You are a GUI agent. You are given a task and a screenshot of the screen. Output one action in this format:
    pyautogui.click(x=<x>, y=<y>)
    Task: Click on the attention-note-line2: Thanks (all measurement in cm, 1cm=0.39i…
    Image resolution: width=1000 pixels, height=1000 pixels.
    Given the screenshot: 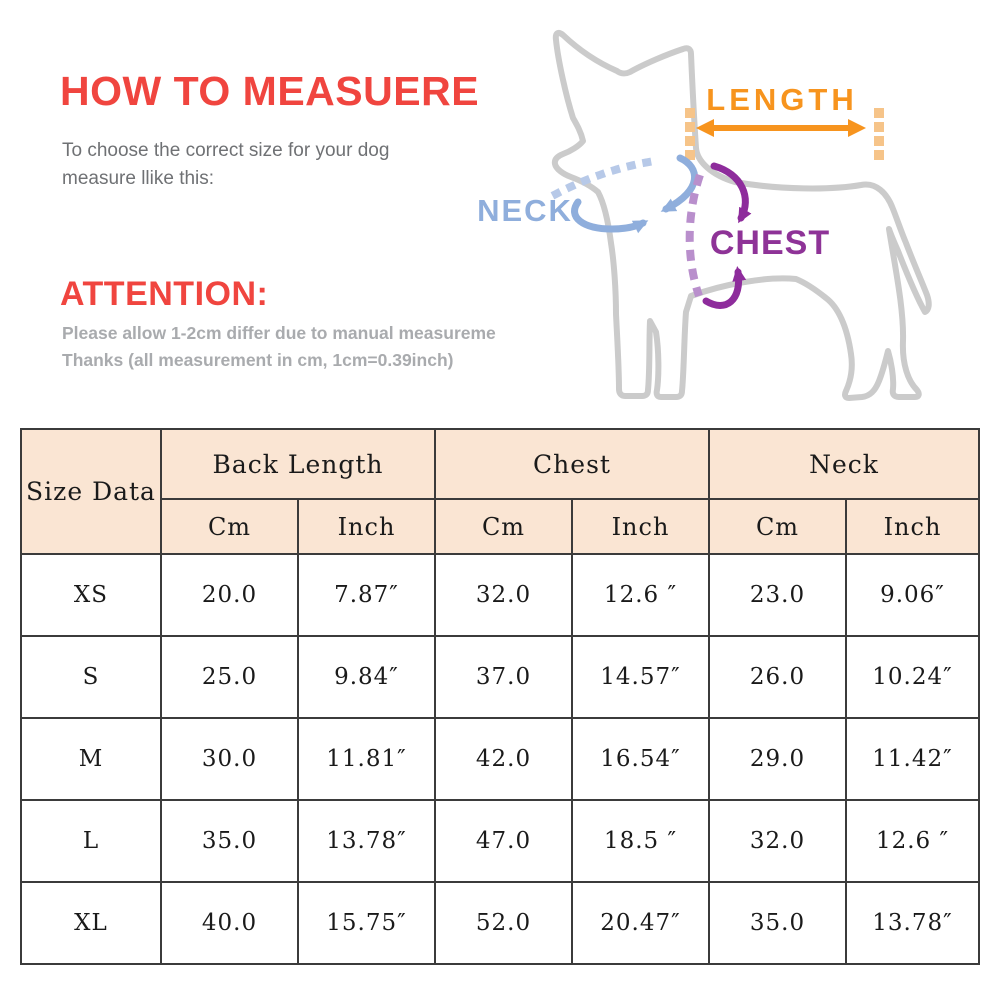 What is the action you would take?
    pyautogui.click(x=258, y=360)
    